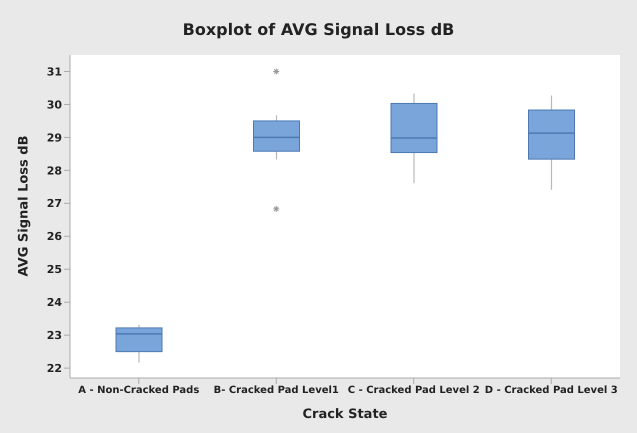  I want to click on y-tick-label: 26, so click(54, 237).